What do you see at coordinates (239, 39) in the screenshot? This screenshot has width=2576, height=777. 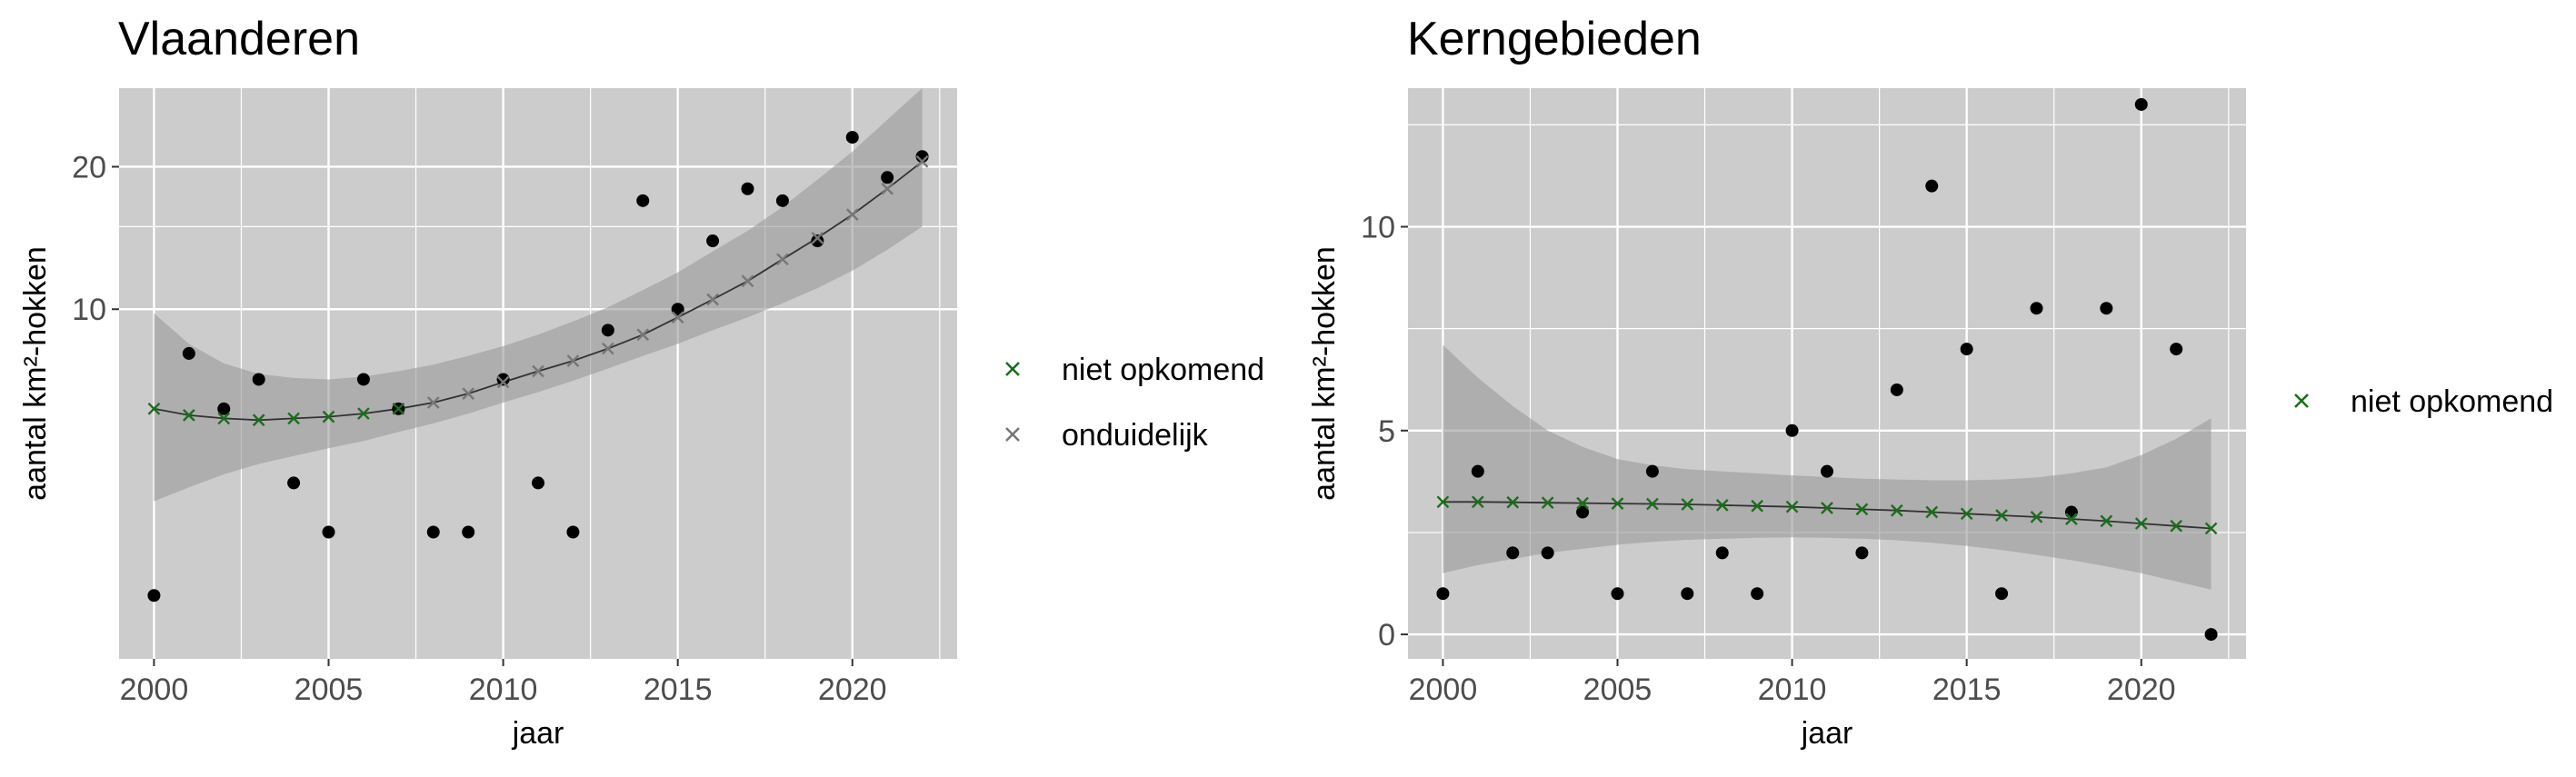 I see `chart-title: Vlaanderen` at bounding box center [239, 39].